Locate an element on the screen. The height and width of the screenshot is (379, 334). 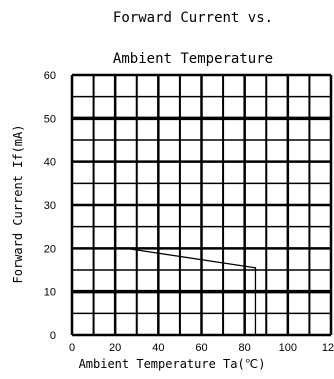
y-tick-label: 30 is located at coordinates (50, 206).